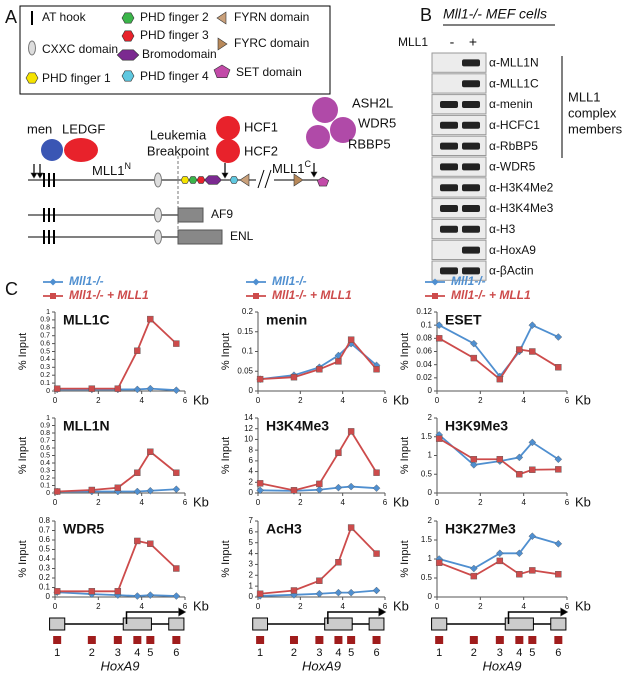  Describe the element at coordinates (430, 455) in the screenshot. I see `y-tick-label: 1` at that location.